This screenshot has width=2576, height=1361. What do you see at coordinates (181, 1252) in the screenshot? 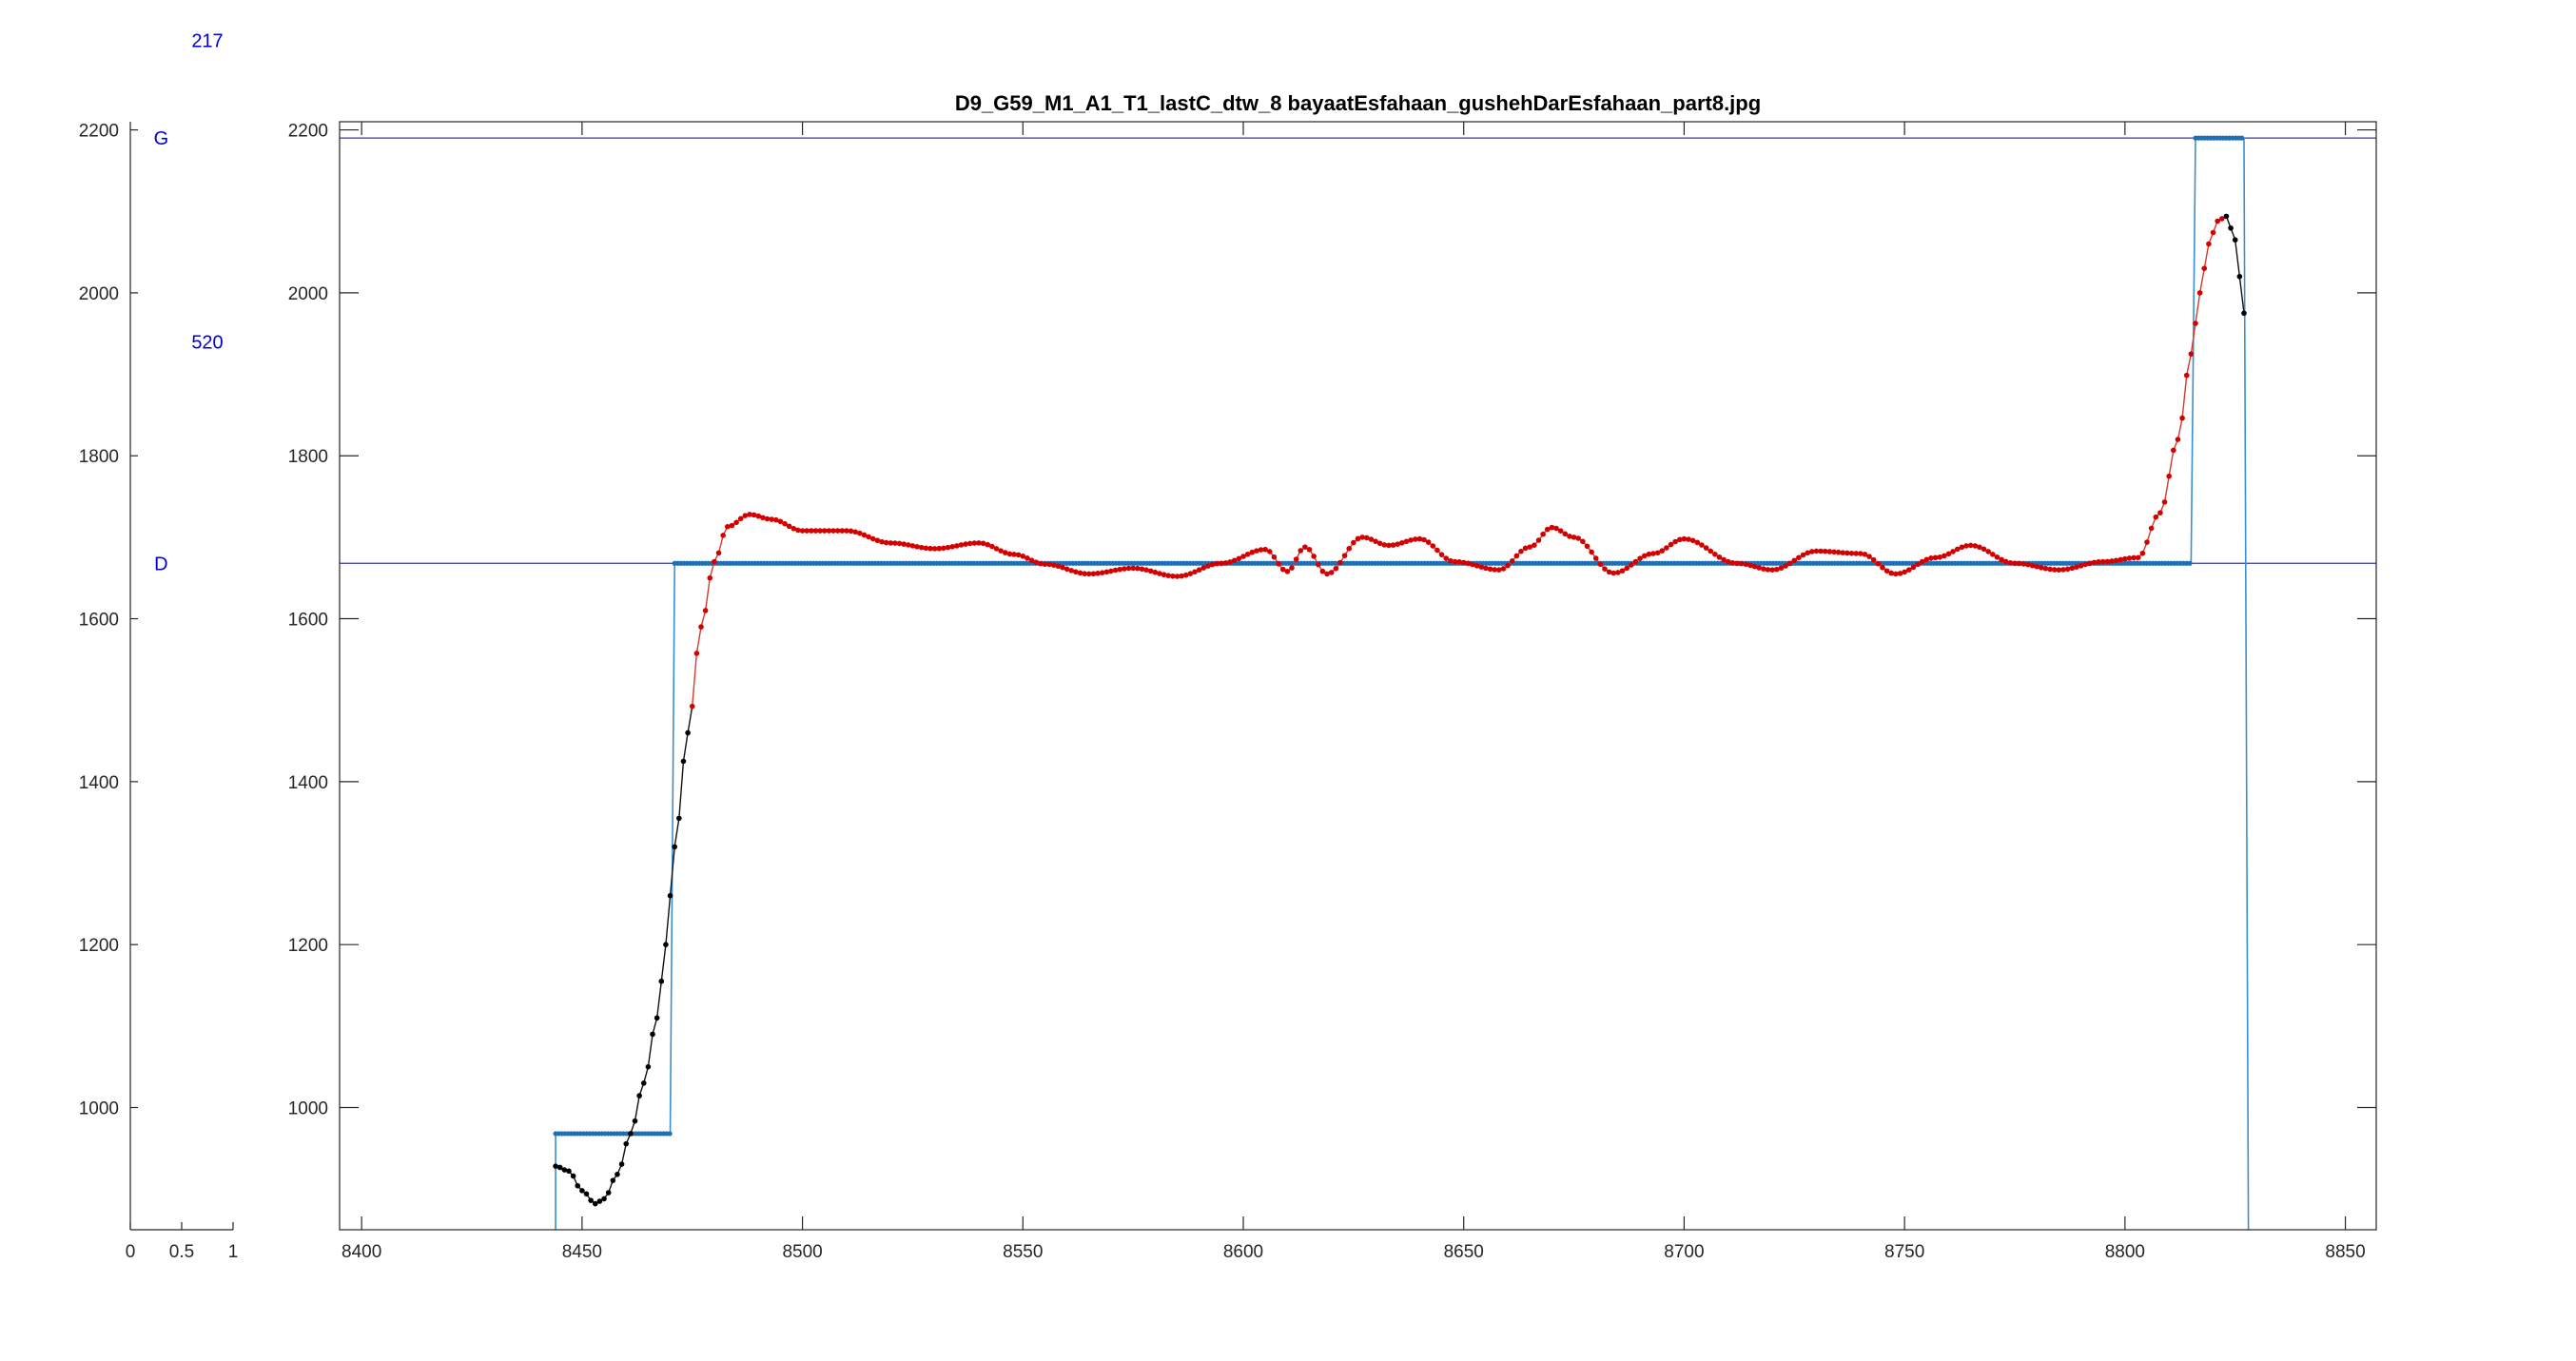
I see `left-x-tick-label: 0.5` at bounding box center [181, 1252].